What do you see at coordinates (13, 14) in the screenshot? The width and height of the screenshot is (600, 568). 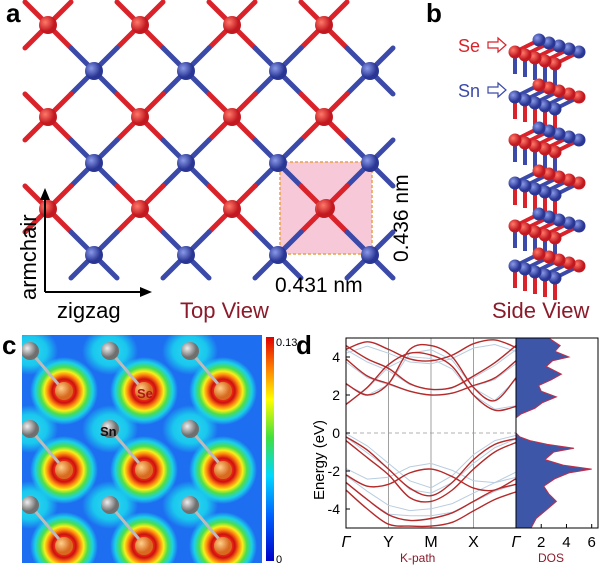 I see `panel-a-letter: a` at bounding box center [13, 14].